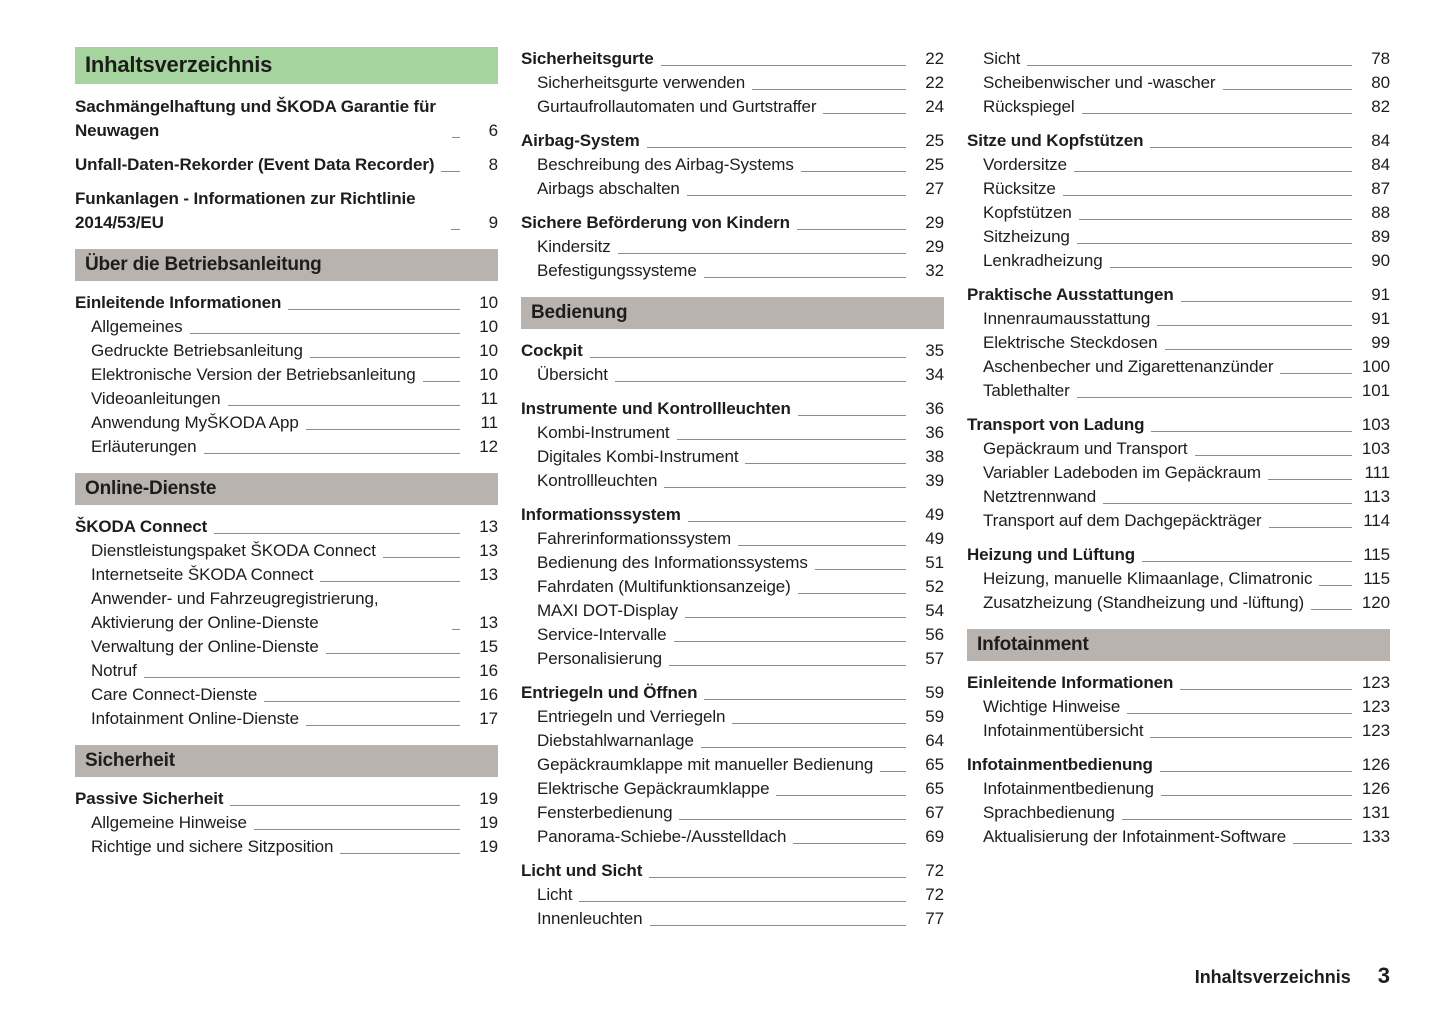  I want to click on entry-title: Fahrerinformationssystem, so click(634, 538).